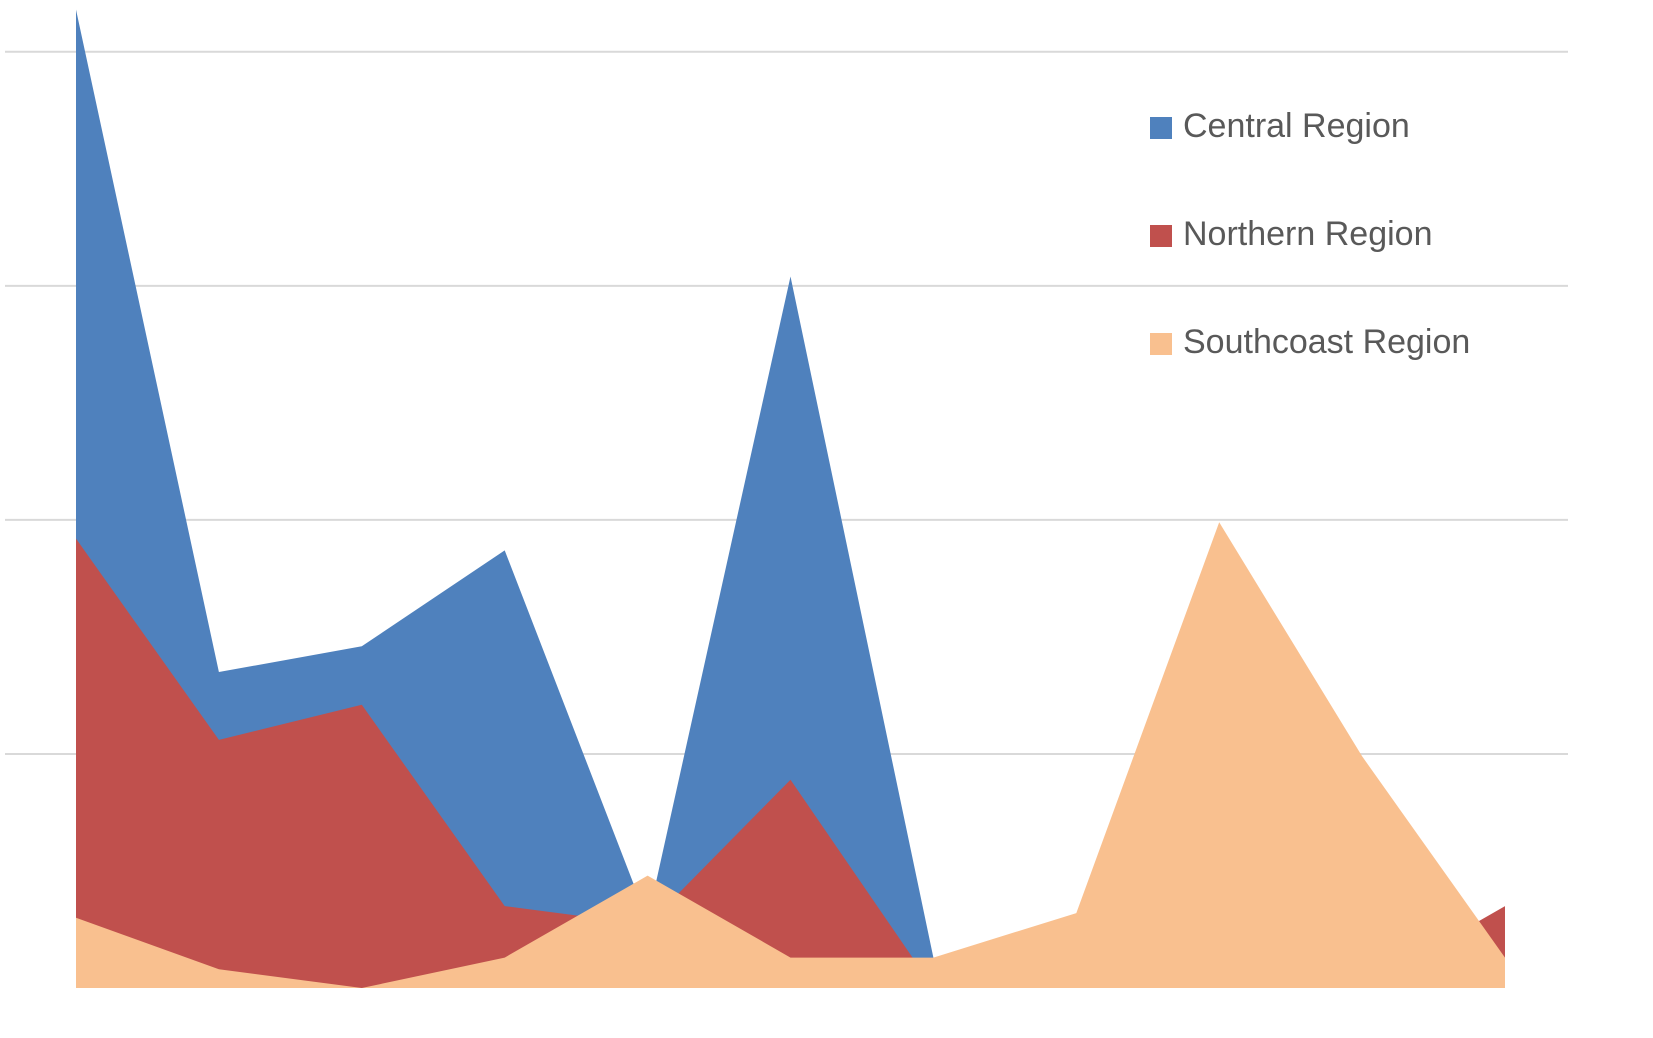 This screenshot has height=1038, width=1653. Describe the element at coordinates (1296, 126) in the screenshot. I see `legend-label: Central Region` at that location.